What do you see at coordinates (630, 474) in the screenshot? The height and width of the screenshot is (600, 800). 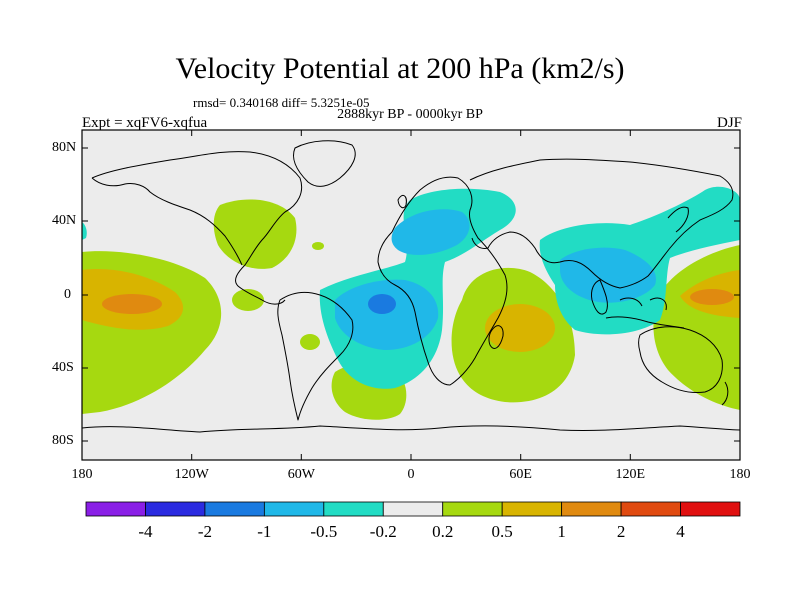 I see `x-axis-label: 120E` at bounding box center [630, 474].